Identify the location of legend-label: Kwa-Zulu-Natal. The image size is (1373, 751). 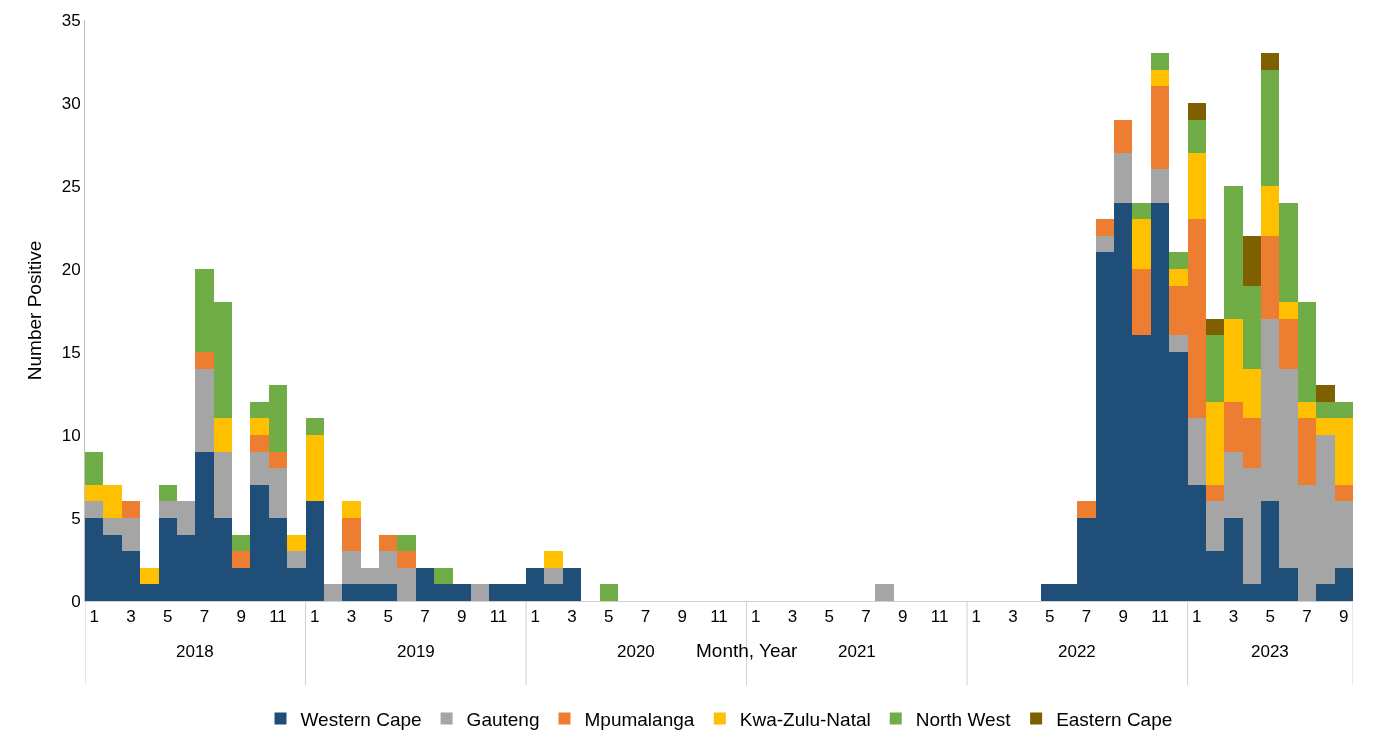
(805, 720).